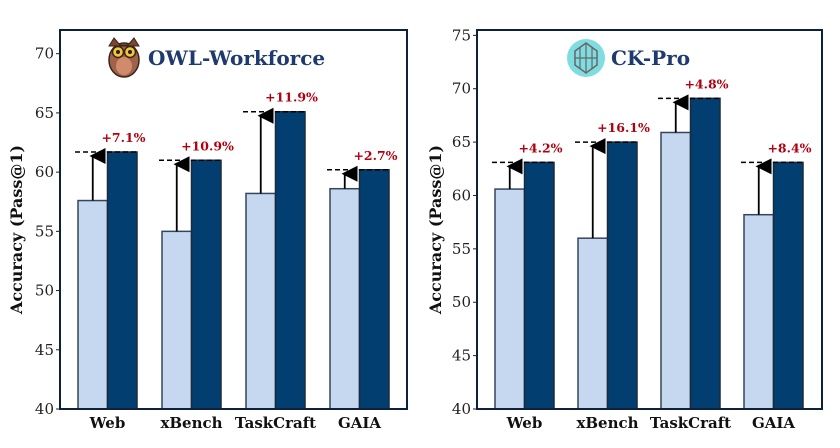 This screenshot has width=840, height=448. I want to click on chart-title: CK-Pro, so click(650, 58).